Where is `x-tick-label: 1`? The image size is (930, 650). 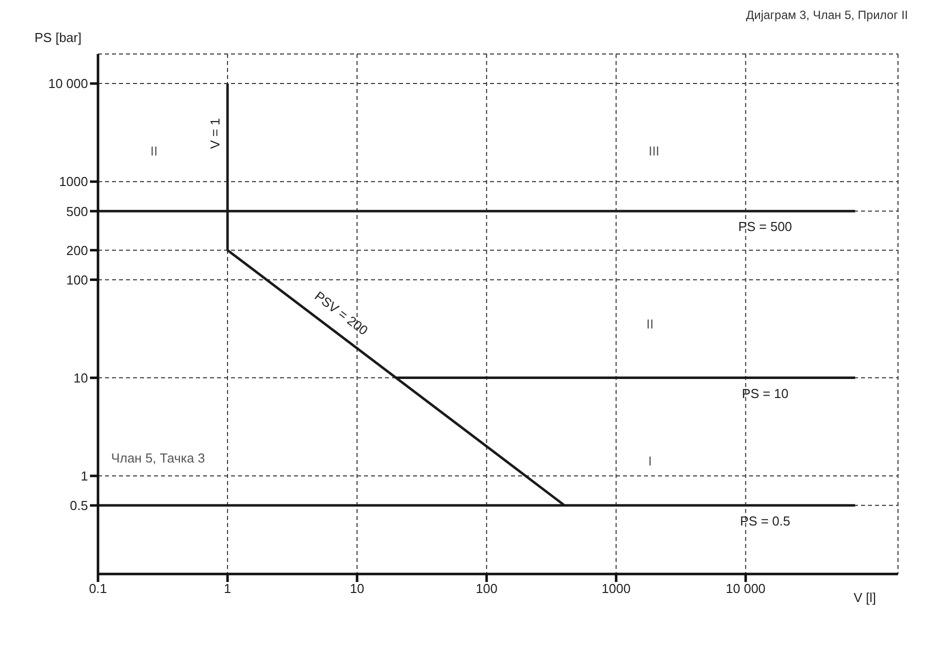 x-tick-label: 1 is located at coordinates (228, 588).